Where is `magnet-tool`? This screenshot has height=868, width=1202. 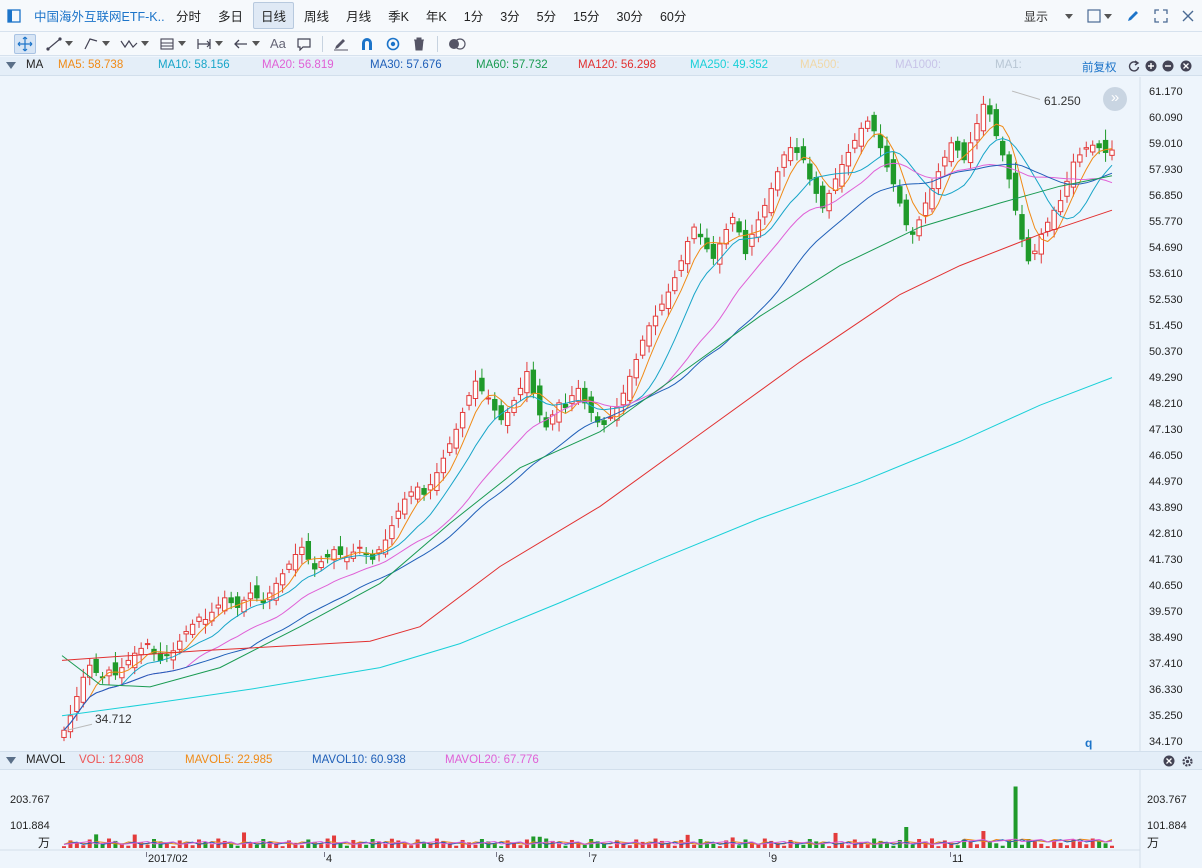
magnet-tool is located at coordinates (367, 44).